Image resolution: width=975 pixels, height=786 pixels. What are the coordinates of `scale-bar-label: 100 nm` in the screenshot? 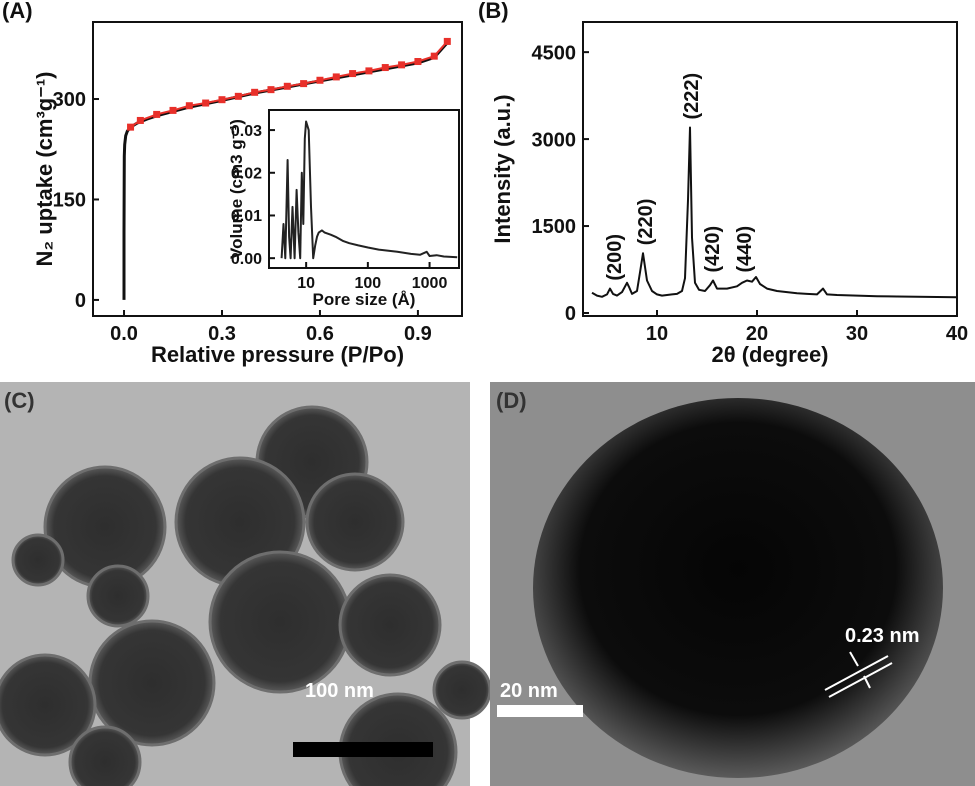 It's located at (339, 691).